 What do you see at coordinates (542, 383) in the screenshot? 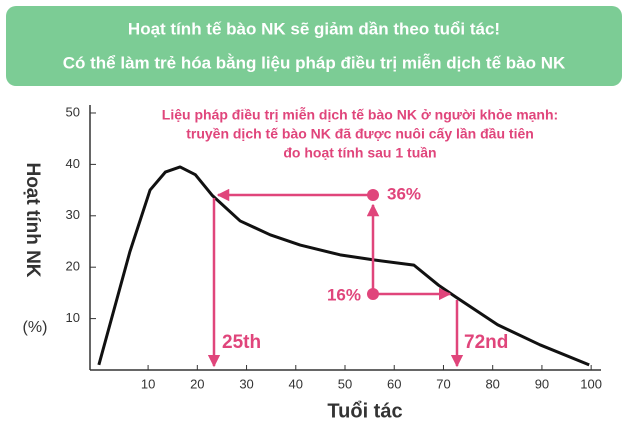
I see `x-tick-label: 90` at bounding box center [542, 383].